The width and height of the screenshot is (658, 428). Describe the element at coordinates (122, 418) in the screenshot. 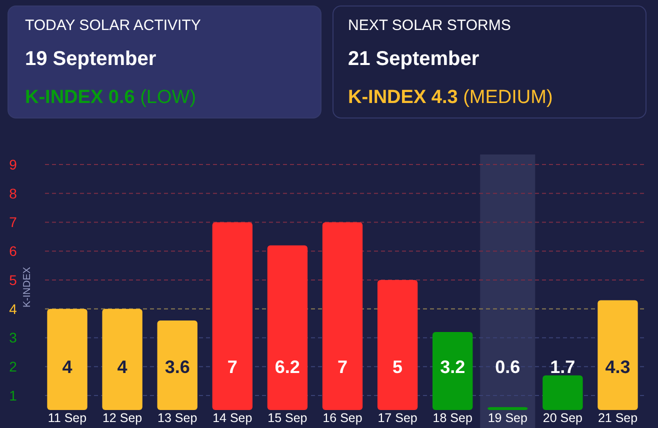

I see `x-tick-label: 12 Sep` at that location.